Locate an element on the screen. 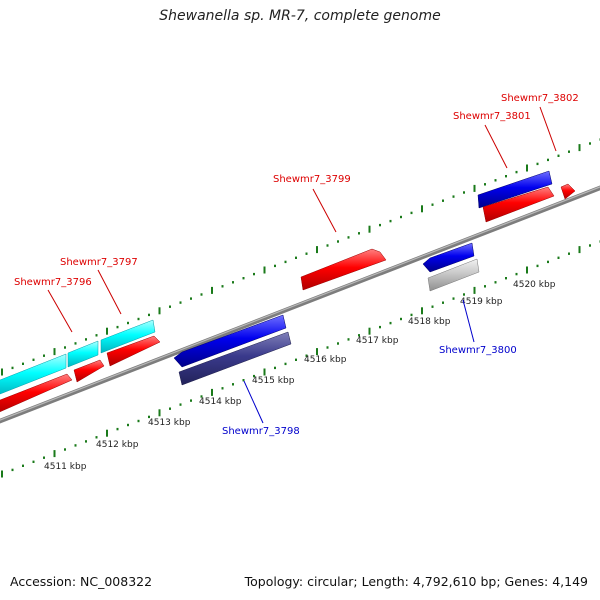  gene-arrow-navy is located at coordinates (235, 358).